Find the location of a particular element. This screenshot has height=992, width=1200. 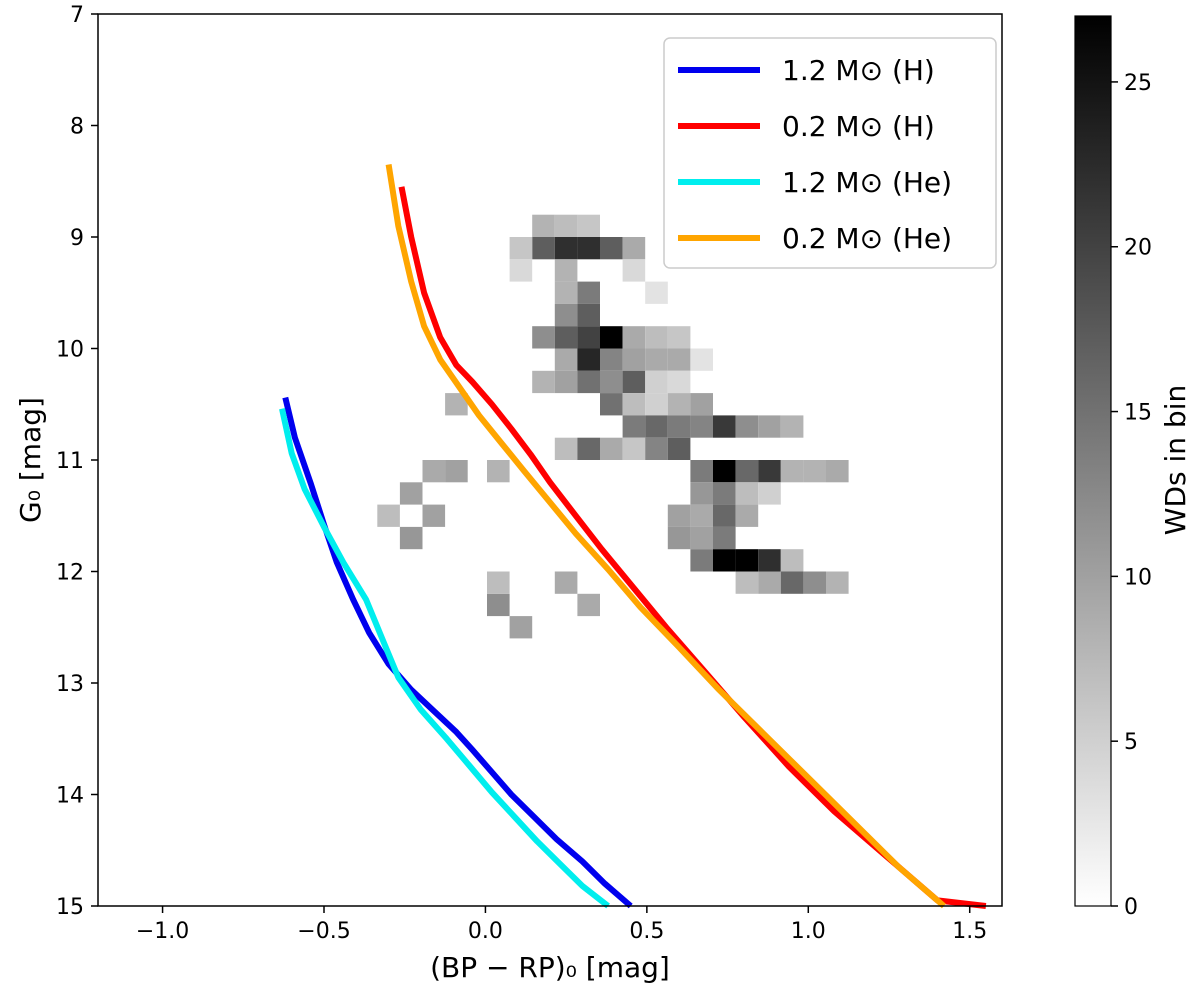

y-tick-label: 13 is located at coordinates (70, 684).